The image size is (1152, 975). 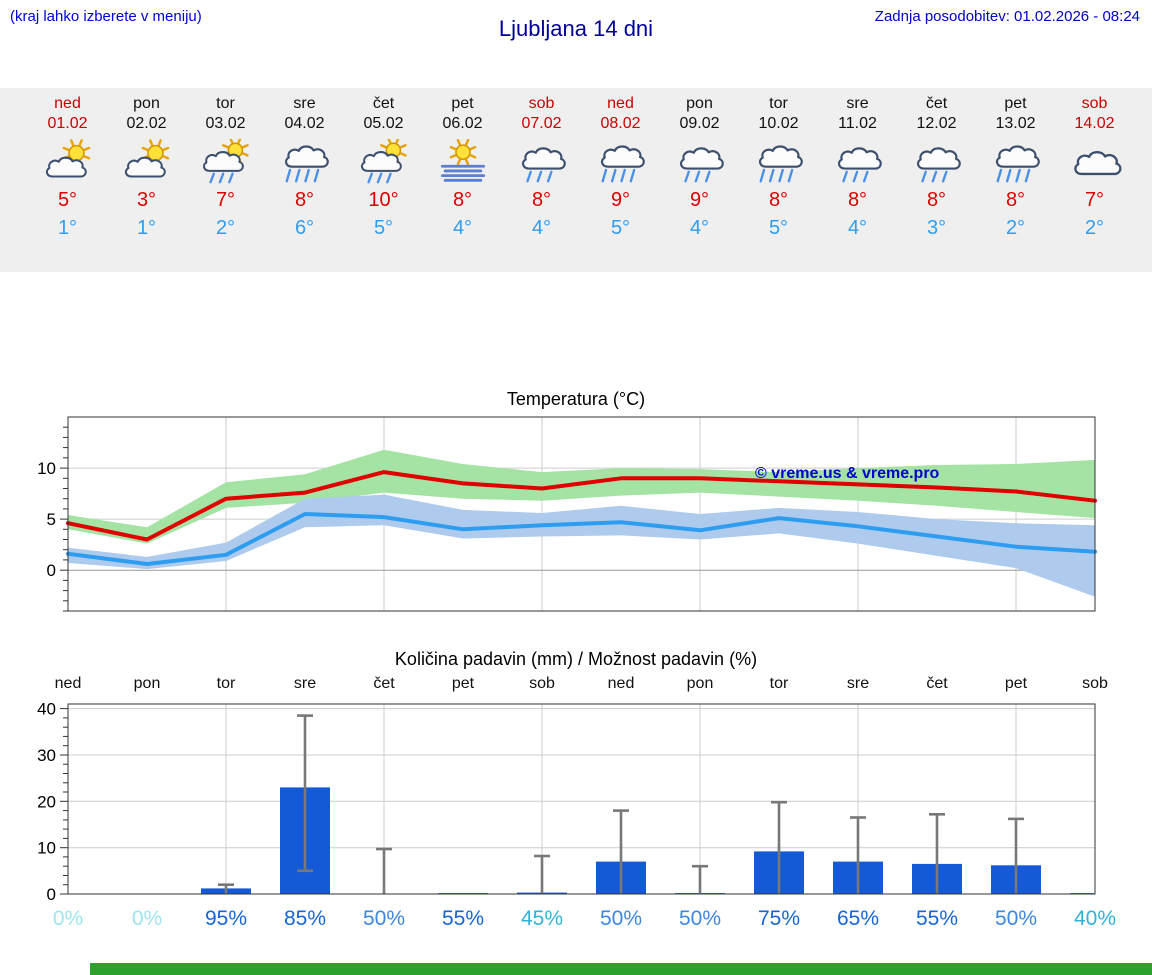 I want to click on watermark-link: © vreme.us & vreme.pro, so click(x=847, y=473).